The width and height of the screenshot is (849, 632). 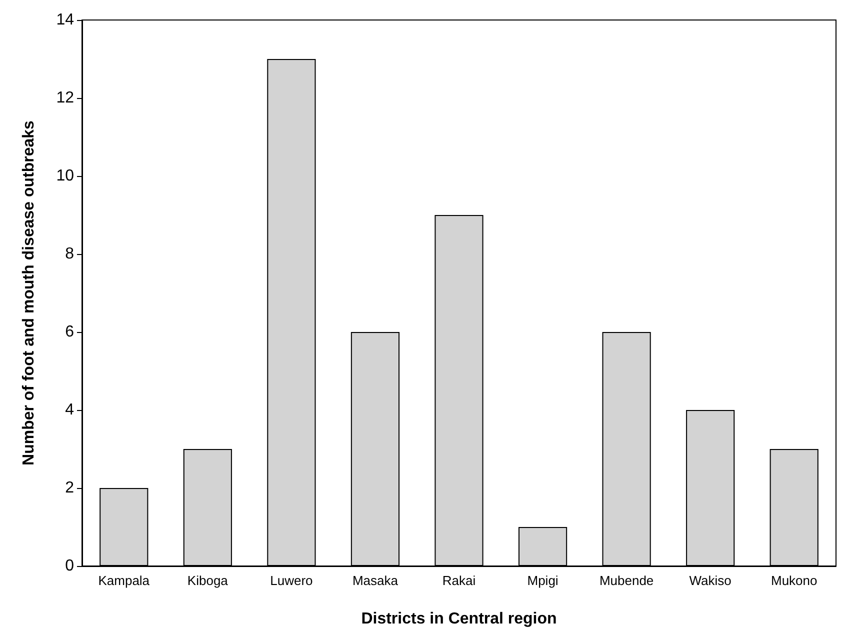 I want to click on x-tick-label: Mpigi, so click(x=542, y=580).